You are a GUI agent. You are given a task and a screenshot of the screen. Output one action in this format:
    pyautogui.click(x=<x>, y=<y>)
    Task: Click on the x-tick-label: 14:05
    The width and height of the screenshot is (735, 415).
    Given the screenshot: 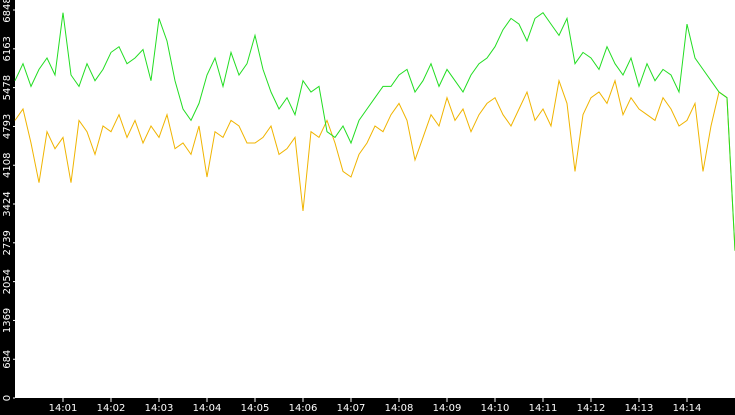 What is the action you would take?
    pyautogui.click(x=255, y=408)
    